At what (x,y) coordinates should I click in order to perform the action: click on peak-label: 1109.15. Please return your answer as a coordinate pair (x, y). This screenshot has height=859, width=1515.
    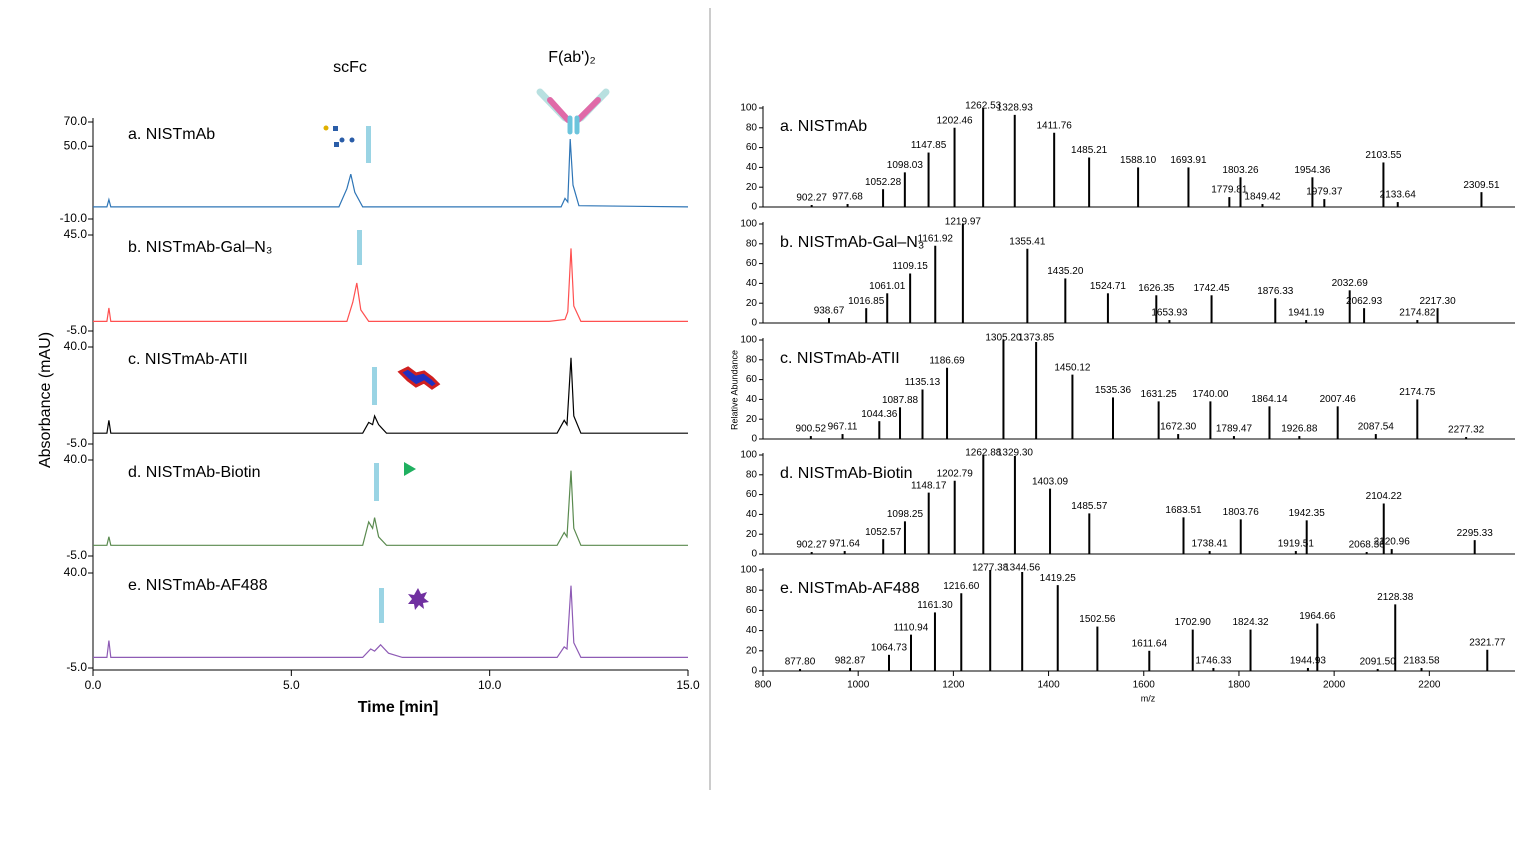
    Looking at the image, I should click on (910, 266).